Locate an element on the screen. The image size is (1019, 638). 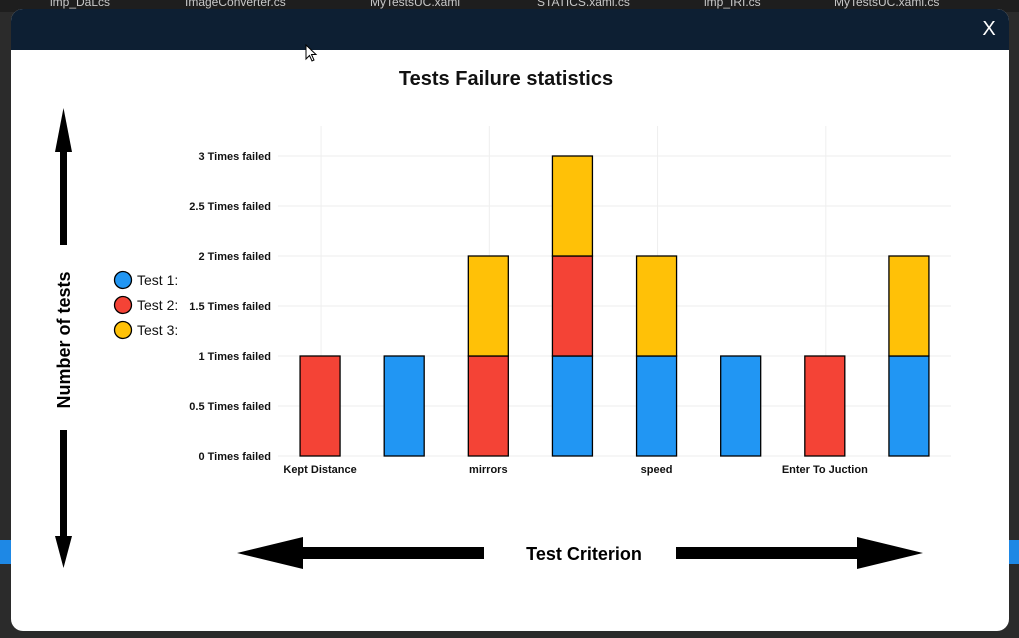
y-tick-label: 1.5 Times failed is located at coordinates (230, 307).